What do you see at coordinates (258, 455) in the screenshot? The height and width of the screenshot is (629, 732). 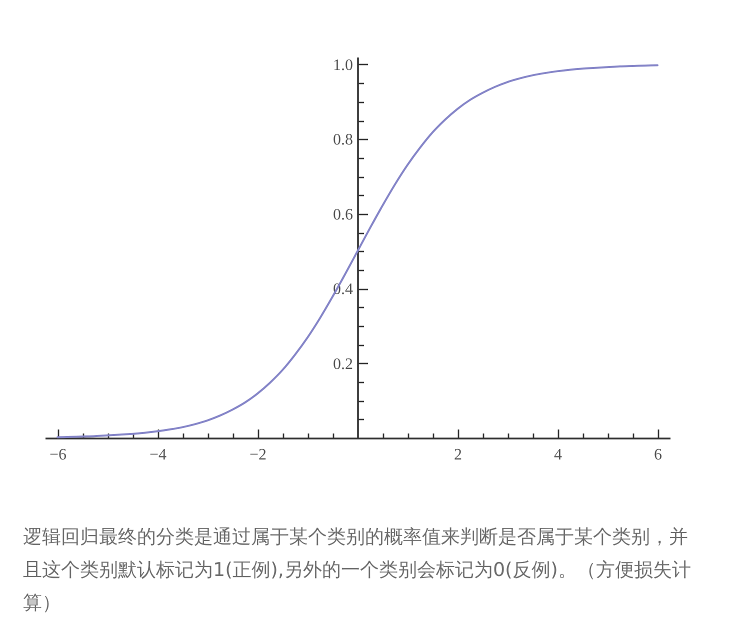 I see `x-tick-label: −2` at bounding box center [258, 455].